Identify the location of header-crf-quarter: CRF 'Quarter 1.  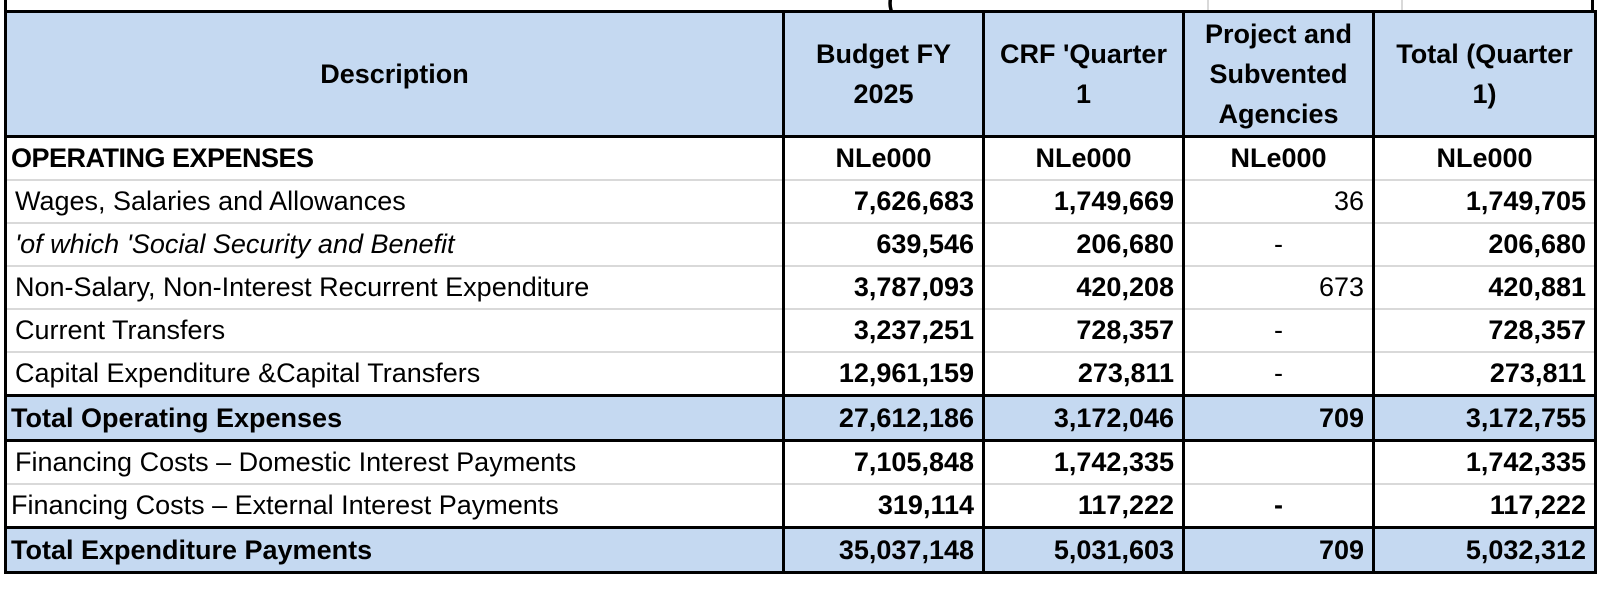
(1083, 74).